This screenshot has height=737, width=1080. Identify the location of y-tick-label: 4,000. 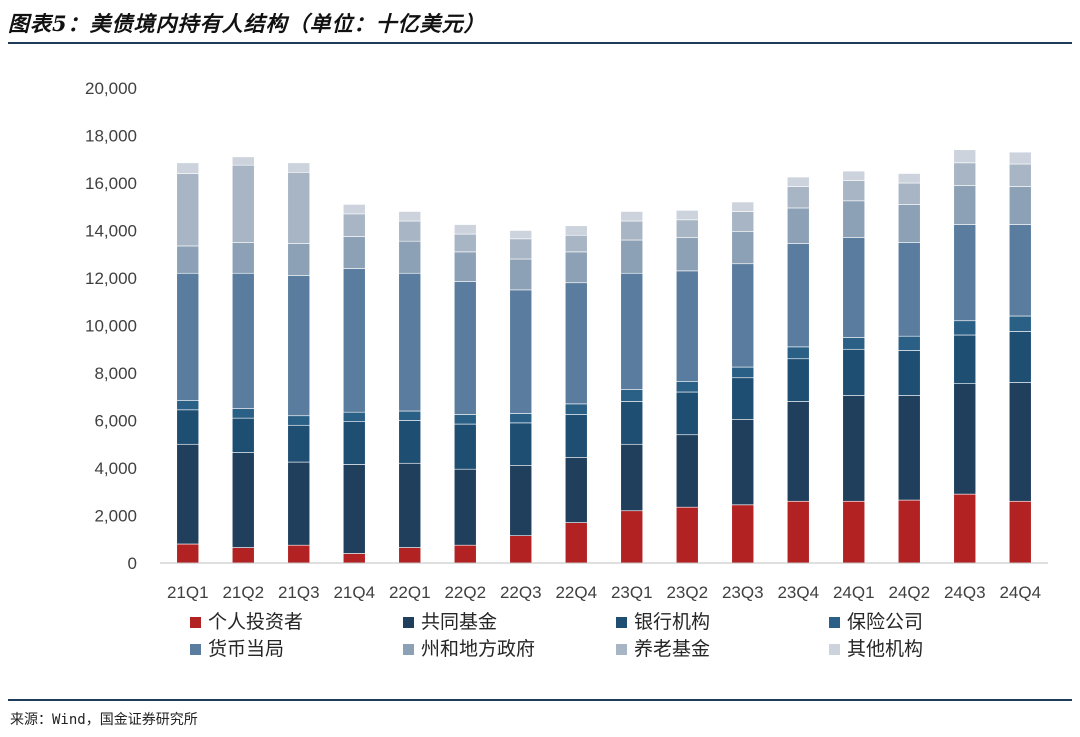
(115, 468).